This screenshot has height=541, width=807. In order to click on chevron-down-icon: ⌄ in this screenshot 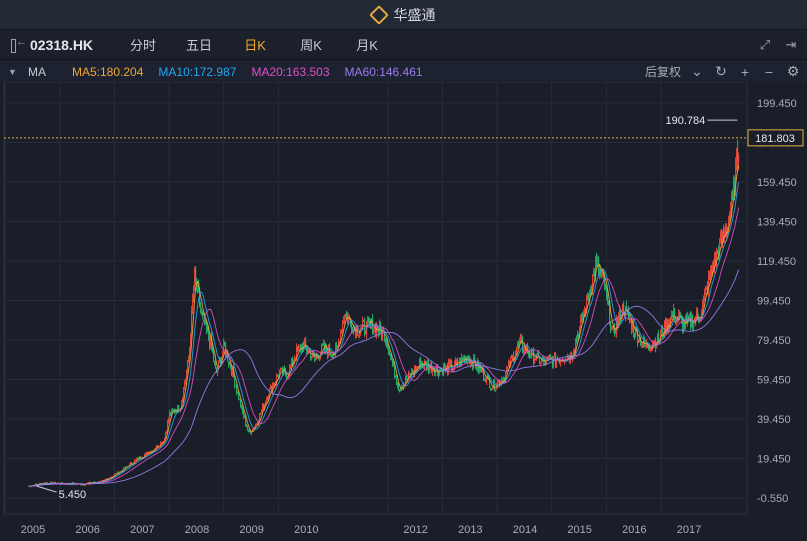, I will do `click(697, 71)`.